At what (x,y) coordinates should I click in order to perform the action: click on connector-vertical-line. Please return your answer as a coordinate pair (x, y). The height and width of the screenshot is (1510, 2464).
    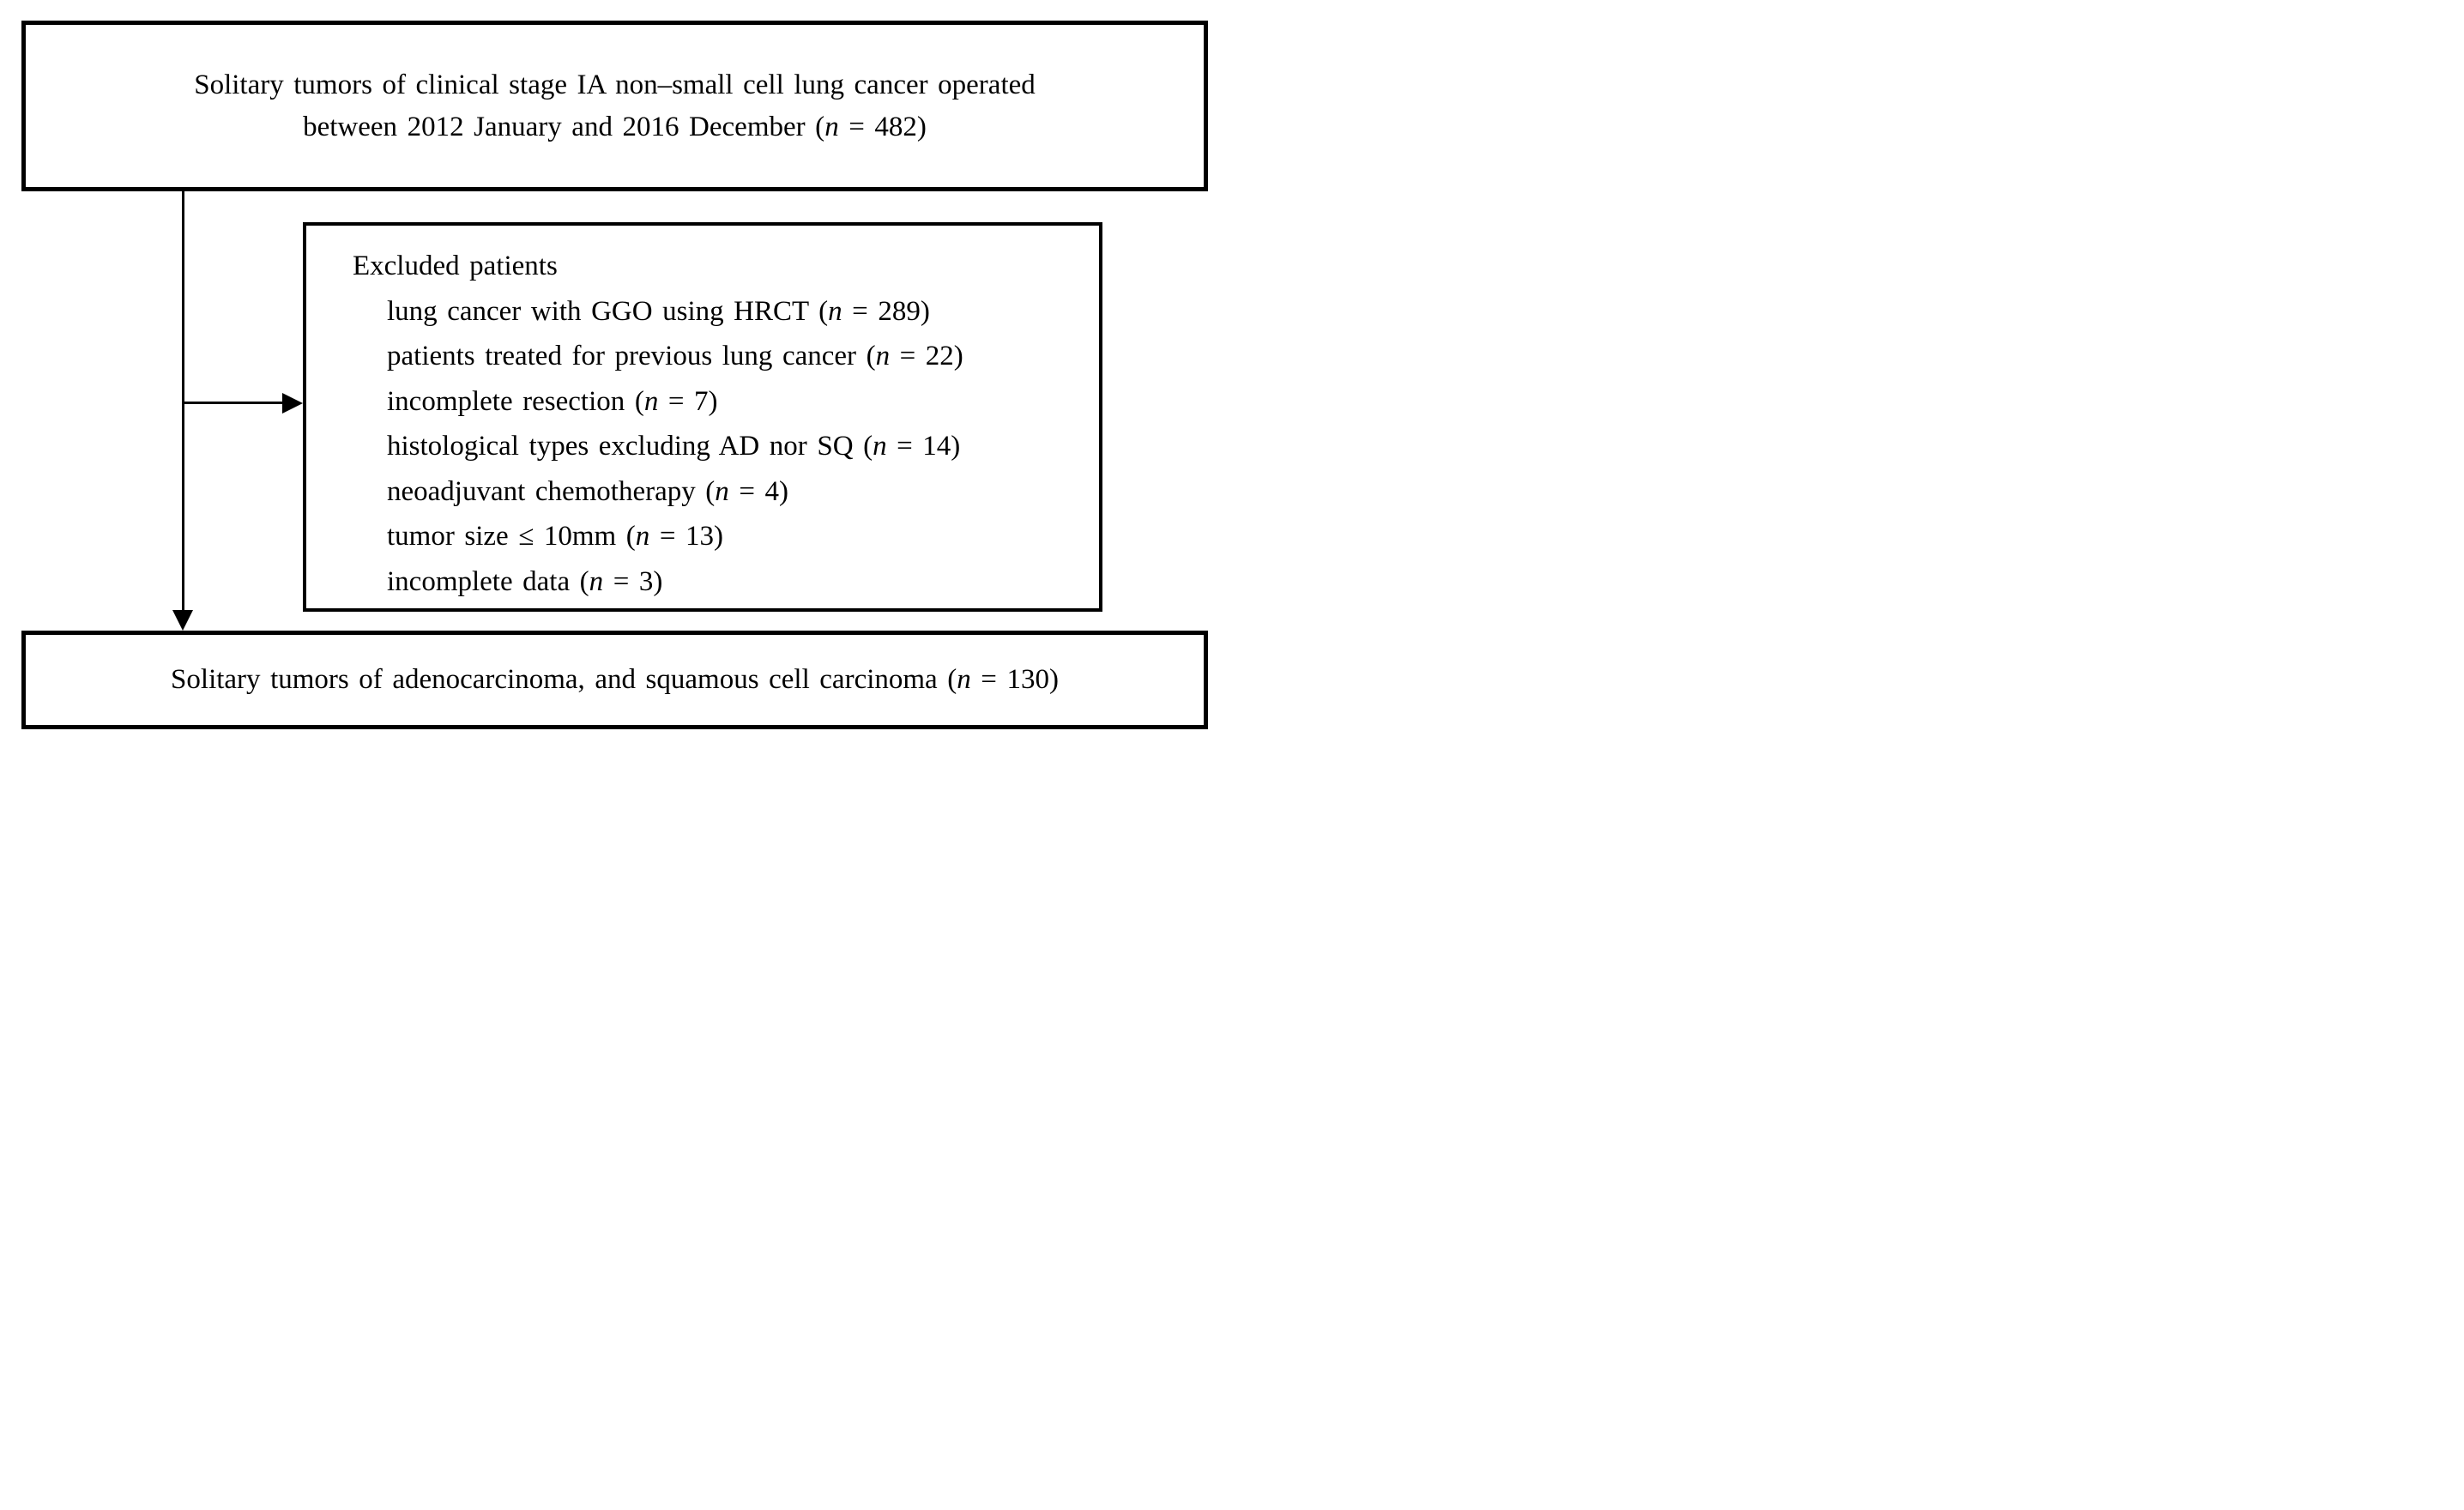
    Looking at the image, I should click on (183, 401).